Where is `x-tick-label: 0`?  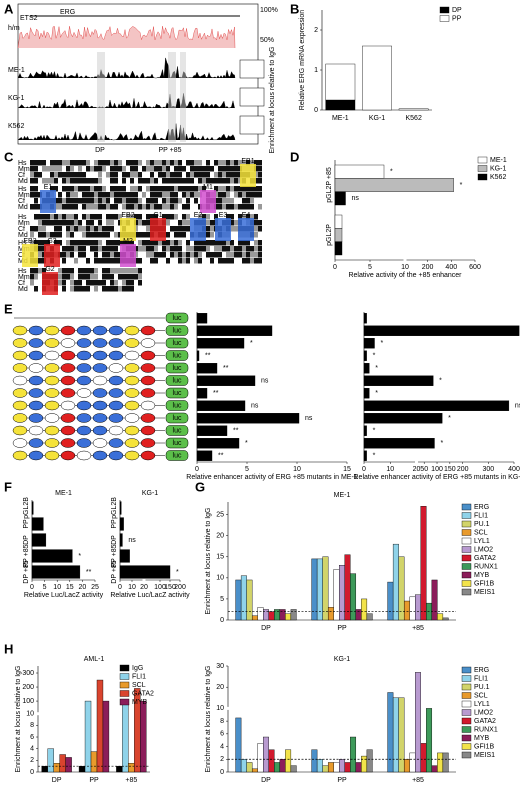 x-tick-label: 0 is located at coordinates (197, 469).